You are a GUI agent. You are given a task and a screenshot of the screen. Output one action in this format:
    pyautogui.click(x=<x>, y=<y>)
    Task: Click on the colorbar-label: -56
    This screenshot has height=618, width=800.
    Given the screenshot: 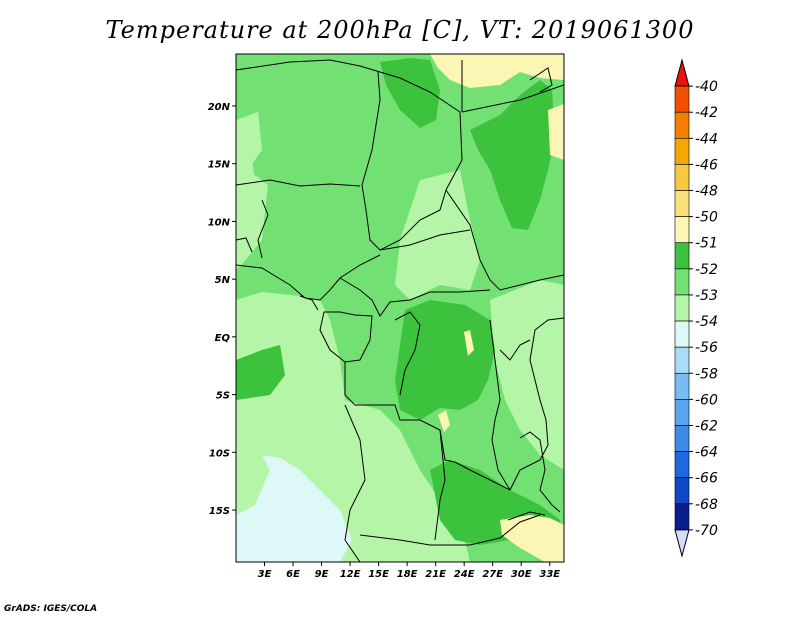 What is the action you would take?
    pyautogui.click(x=706, y=348)
    